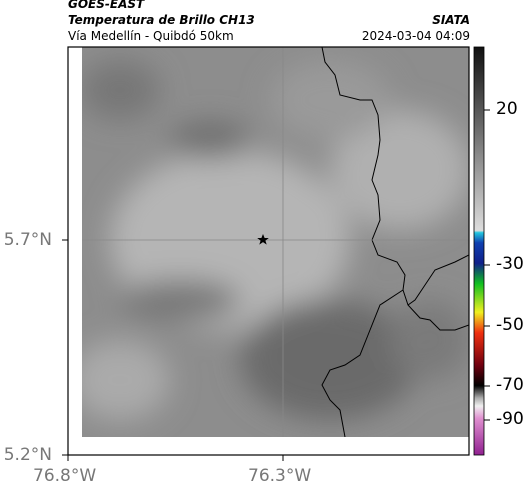 Image resolution: width=526 pixels, height=491 pixels. I want to click on colorbar-label: -70, so click(510, 385).